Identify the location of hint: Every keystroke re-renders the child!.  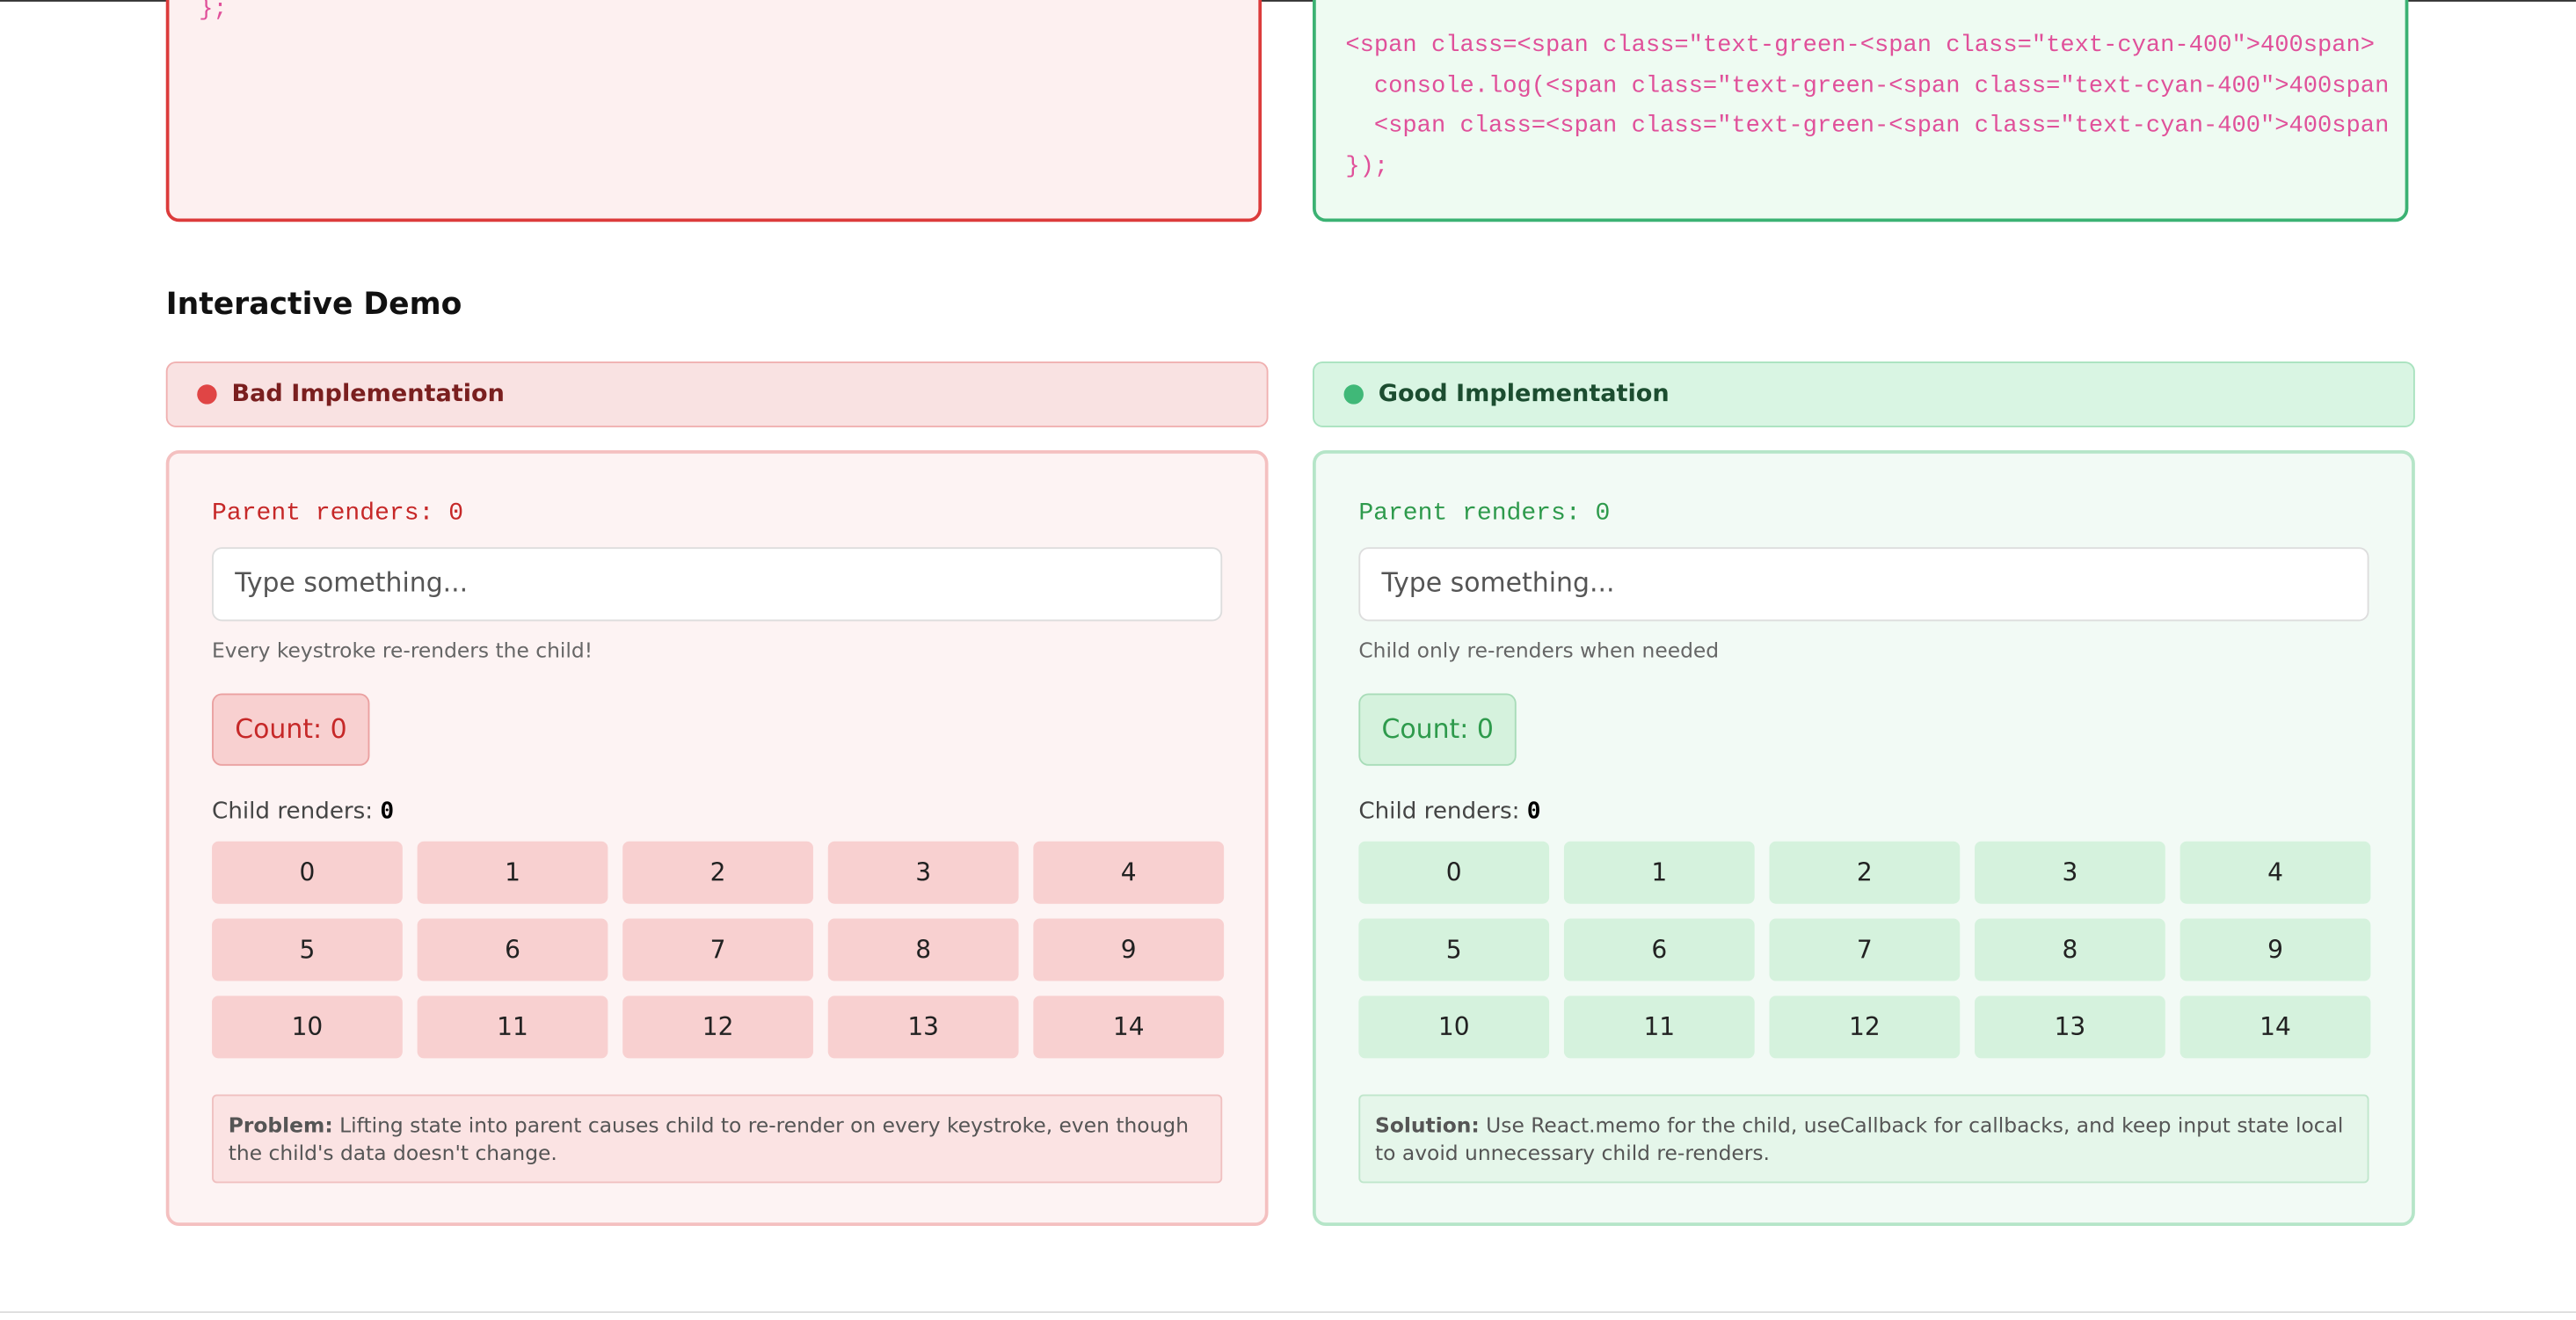
(402, 651).